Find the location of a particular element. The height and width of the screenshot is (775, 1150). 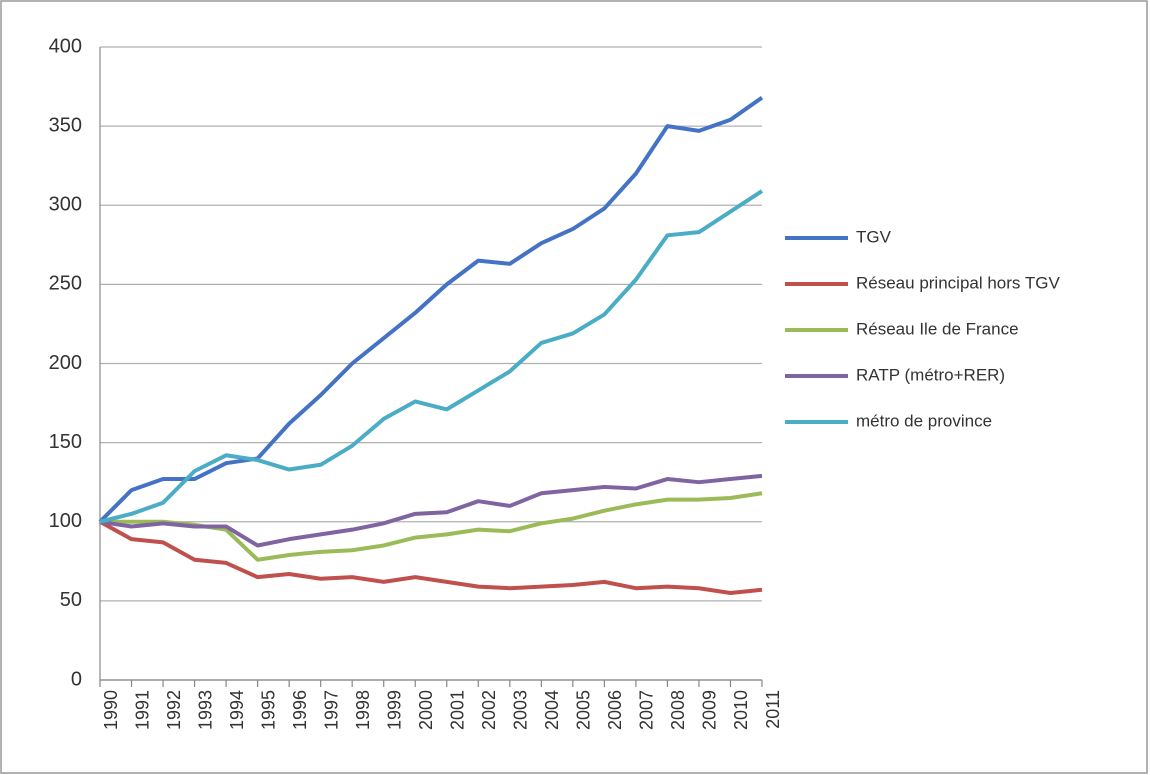

legend-label: Réseau Ile de France is located at coordinates (937, 328).